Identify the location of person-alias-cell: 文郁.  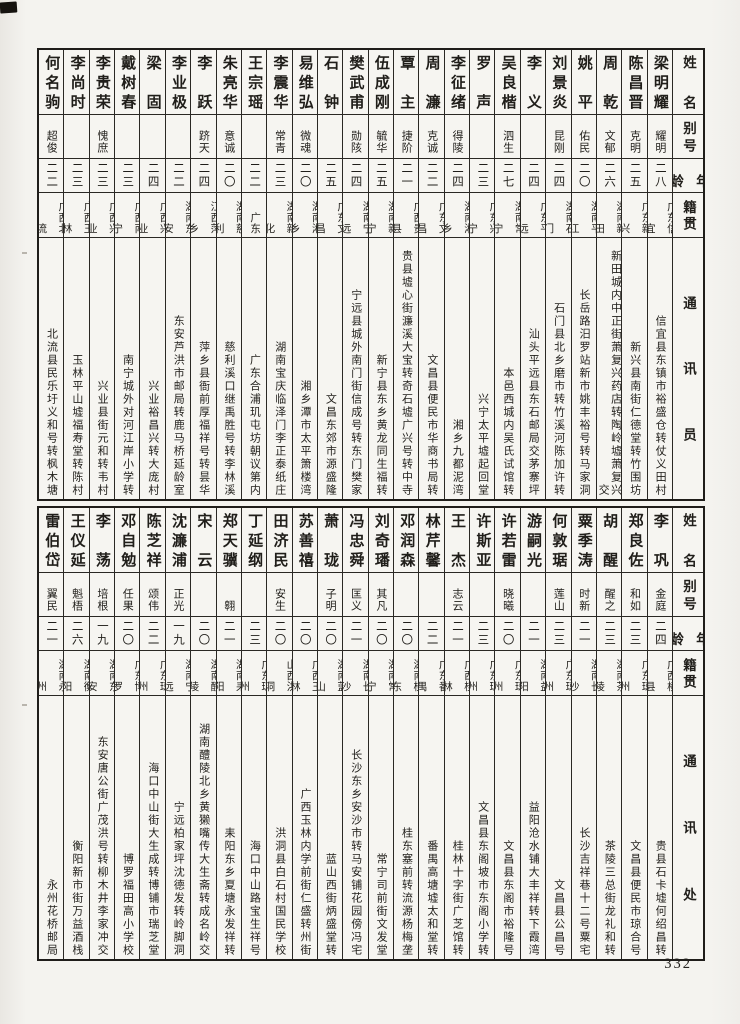
(609, 136).